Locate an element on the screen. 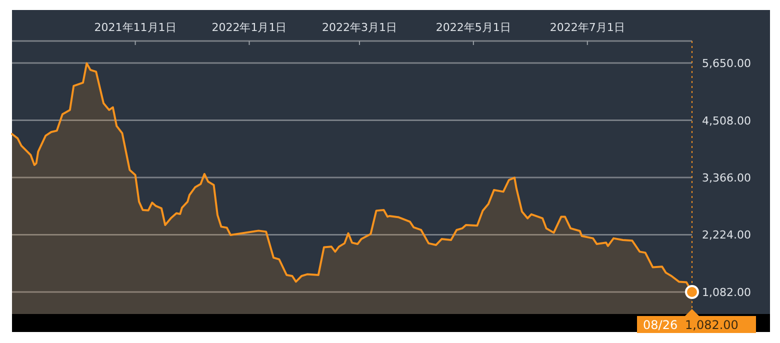 The width and height of the screenshot is (780, 343). y-tick-label: 5,650.00 is located at coordinates (726, 63).